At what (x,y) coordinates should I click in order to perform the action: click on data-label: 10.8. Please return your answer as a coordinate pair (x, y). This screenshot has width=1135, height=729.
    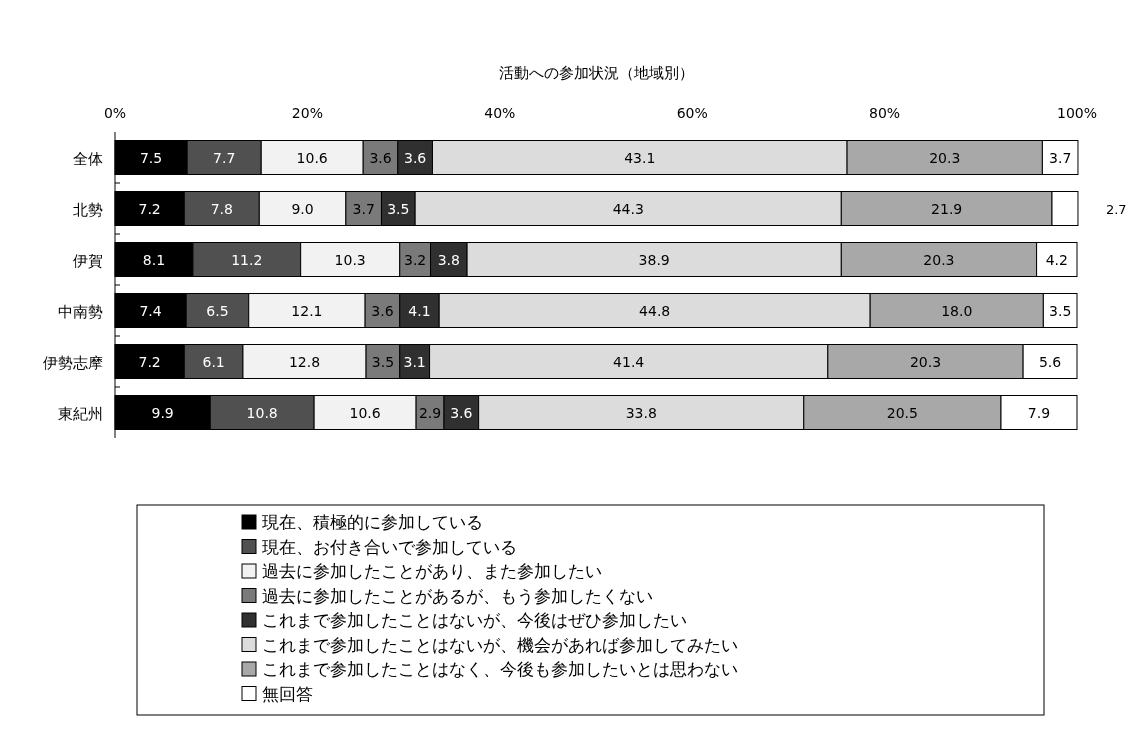
    Looking at the image, I should click on (262, 412).